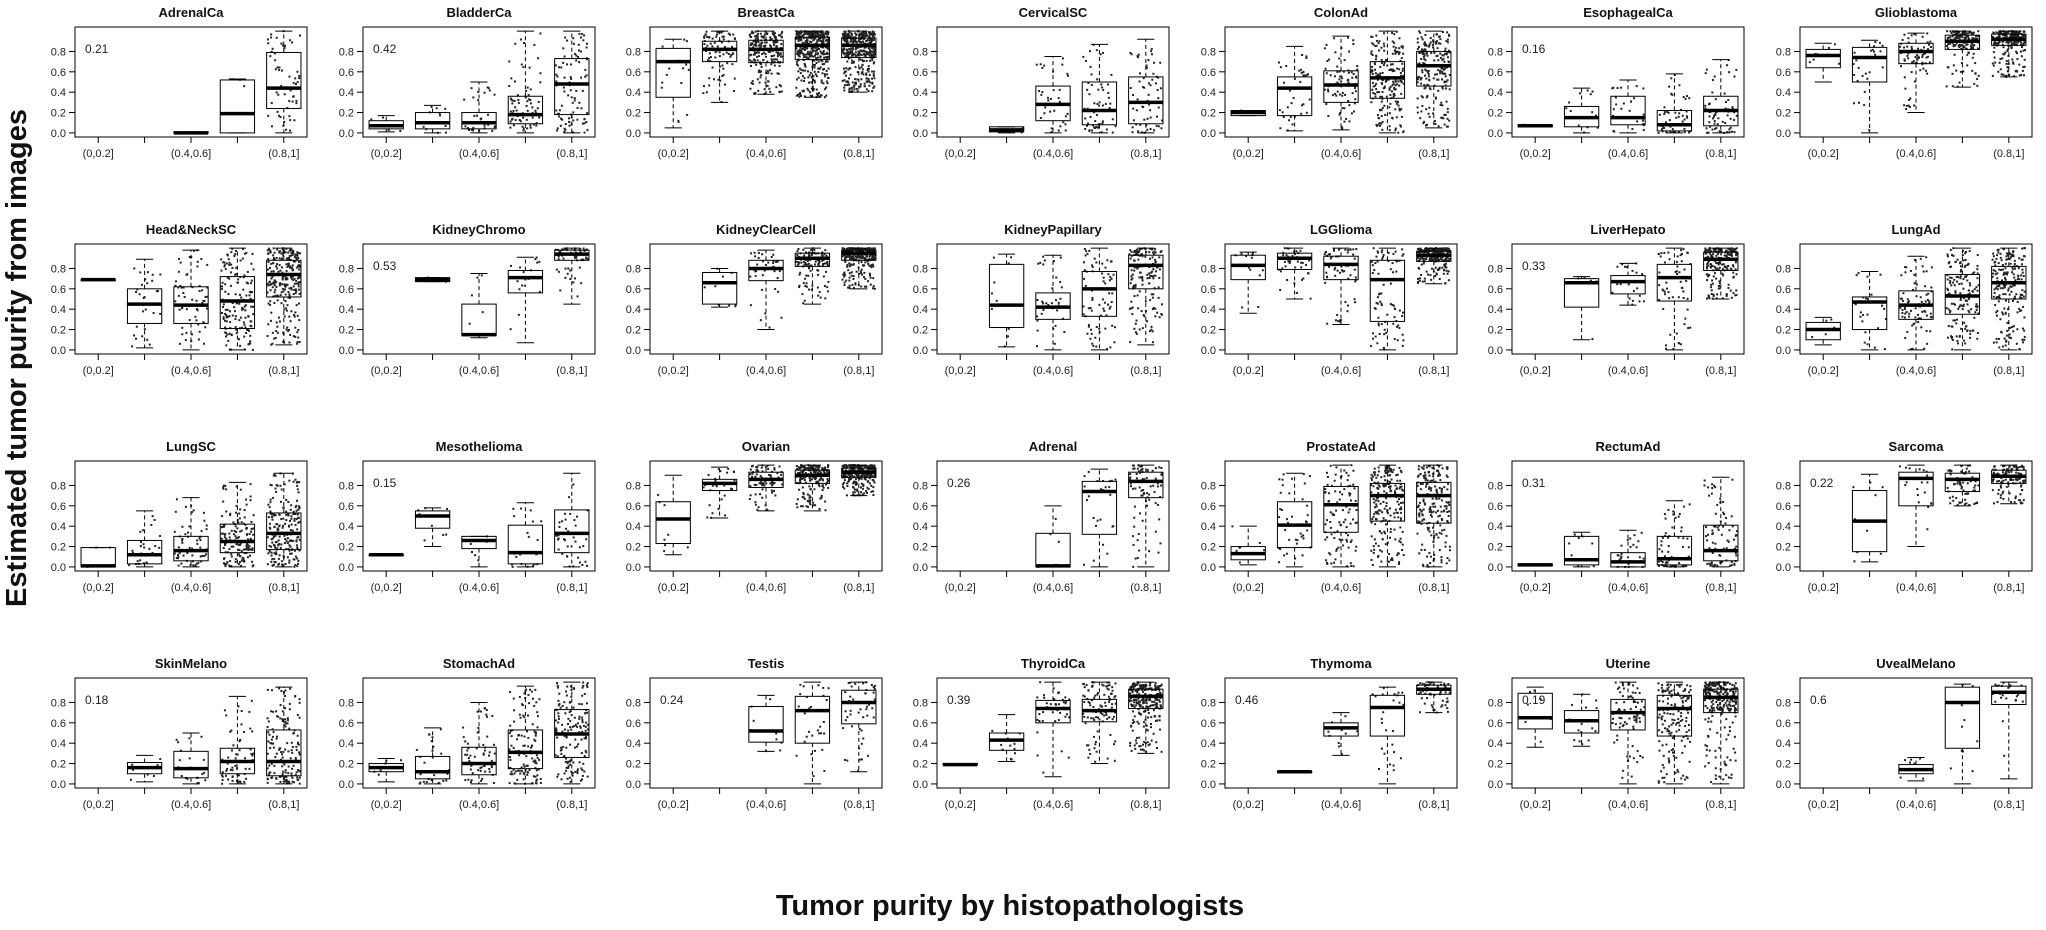  What do you see at coordinates (858, 371) in the screenshot?
I see `x-tick-label: (0.8,1]` at bounding box center [858, 371].